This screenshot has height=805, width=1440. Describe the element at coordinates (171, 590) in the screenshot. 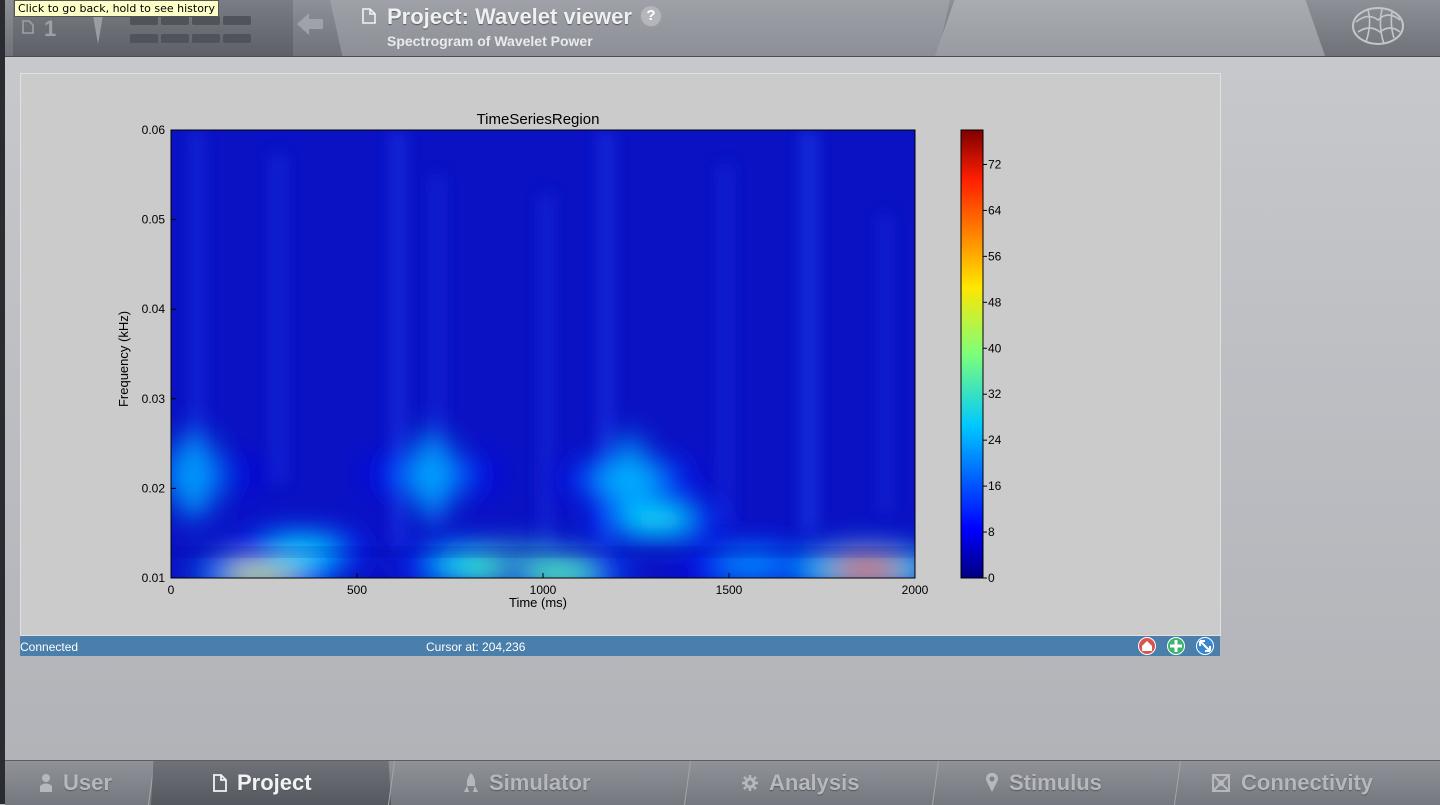

I see `x-tick-label: 0` at that location.